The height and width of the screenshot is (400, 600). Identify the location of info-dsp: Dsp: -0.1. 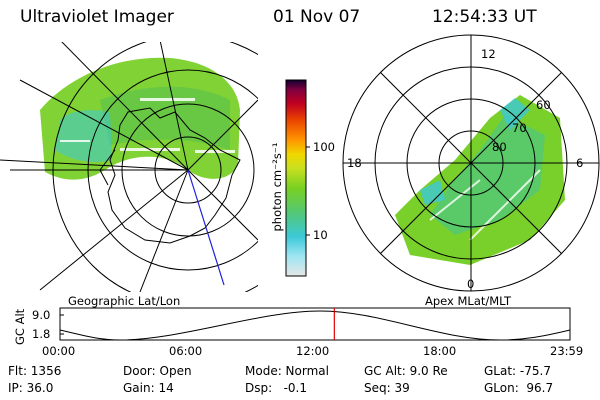
(276, 388).